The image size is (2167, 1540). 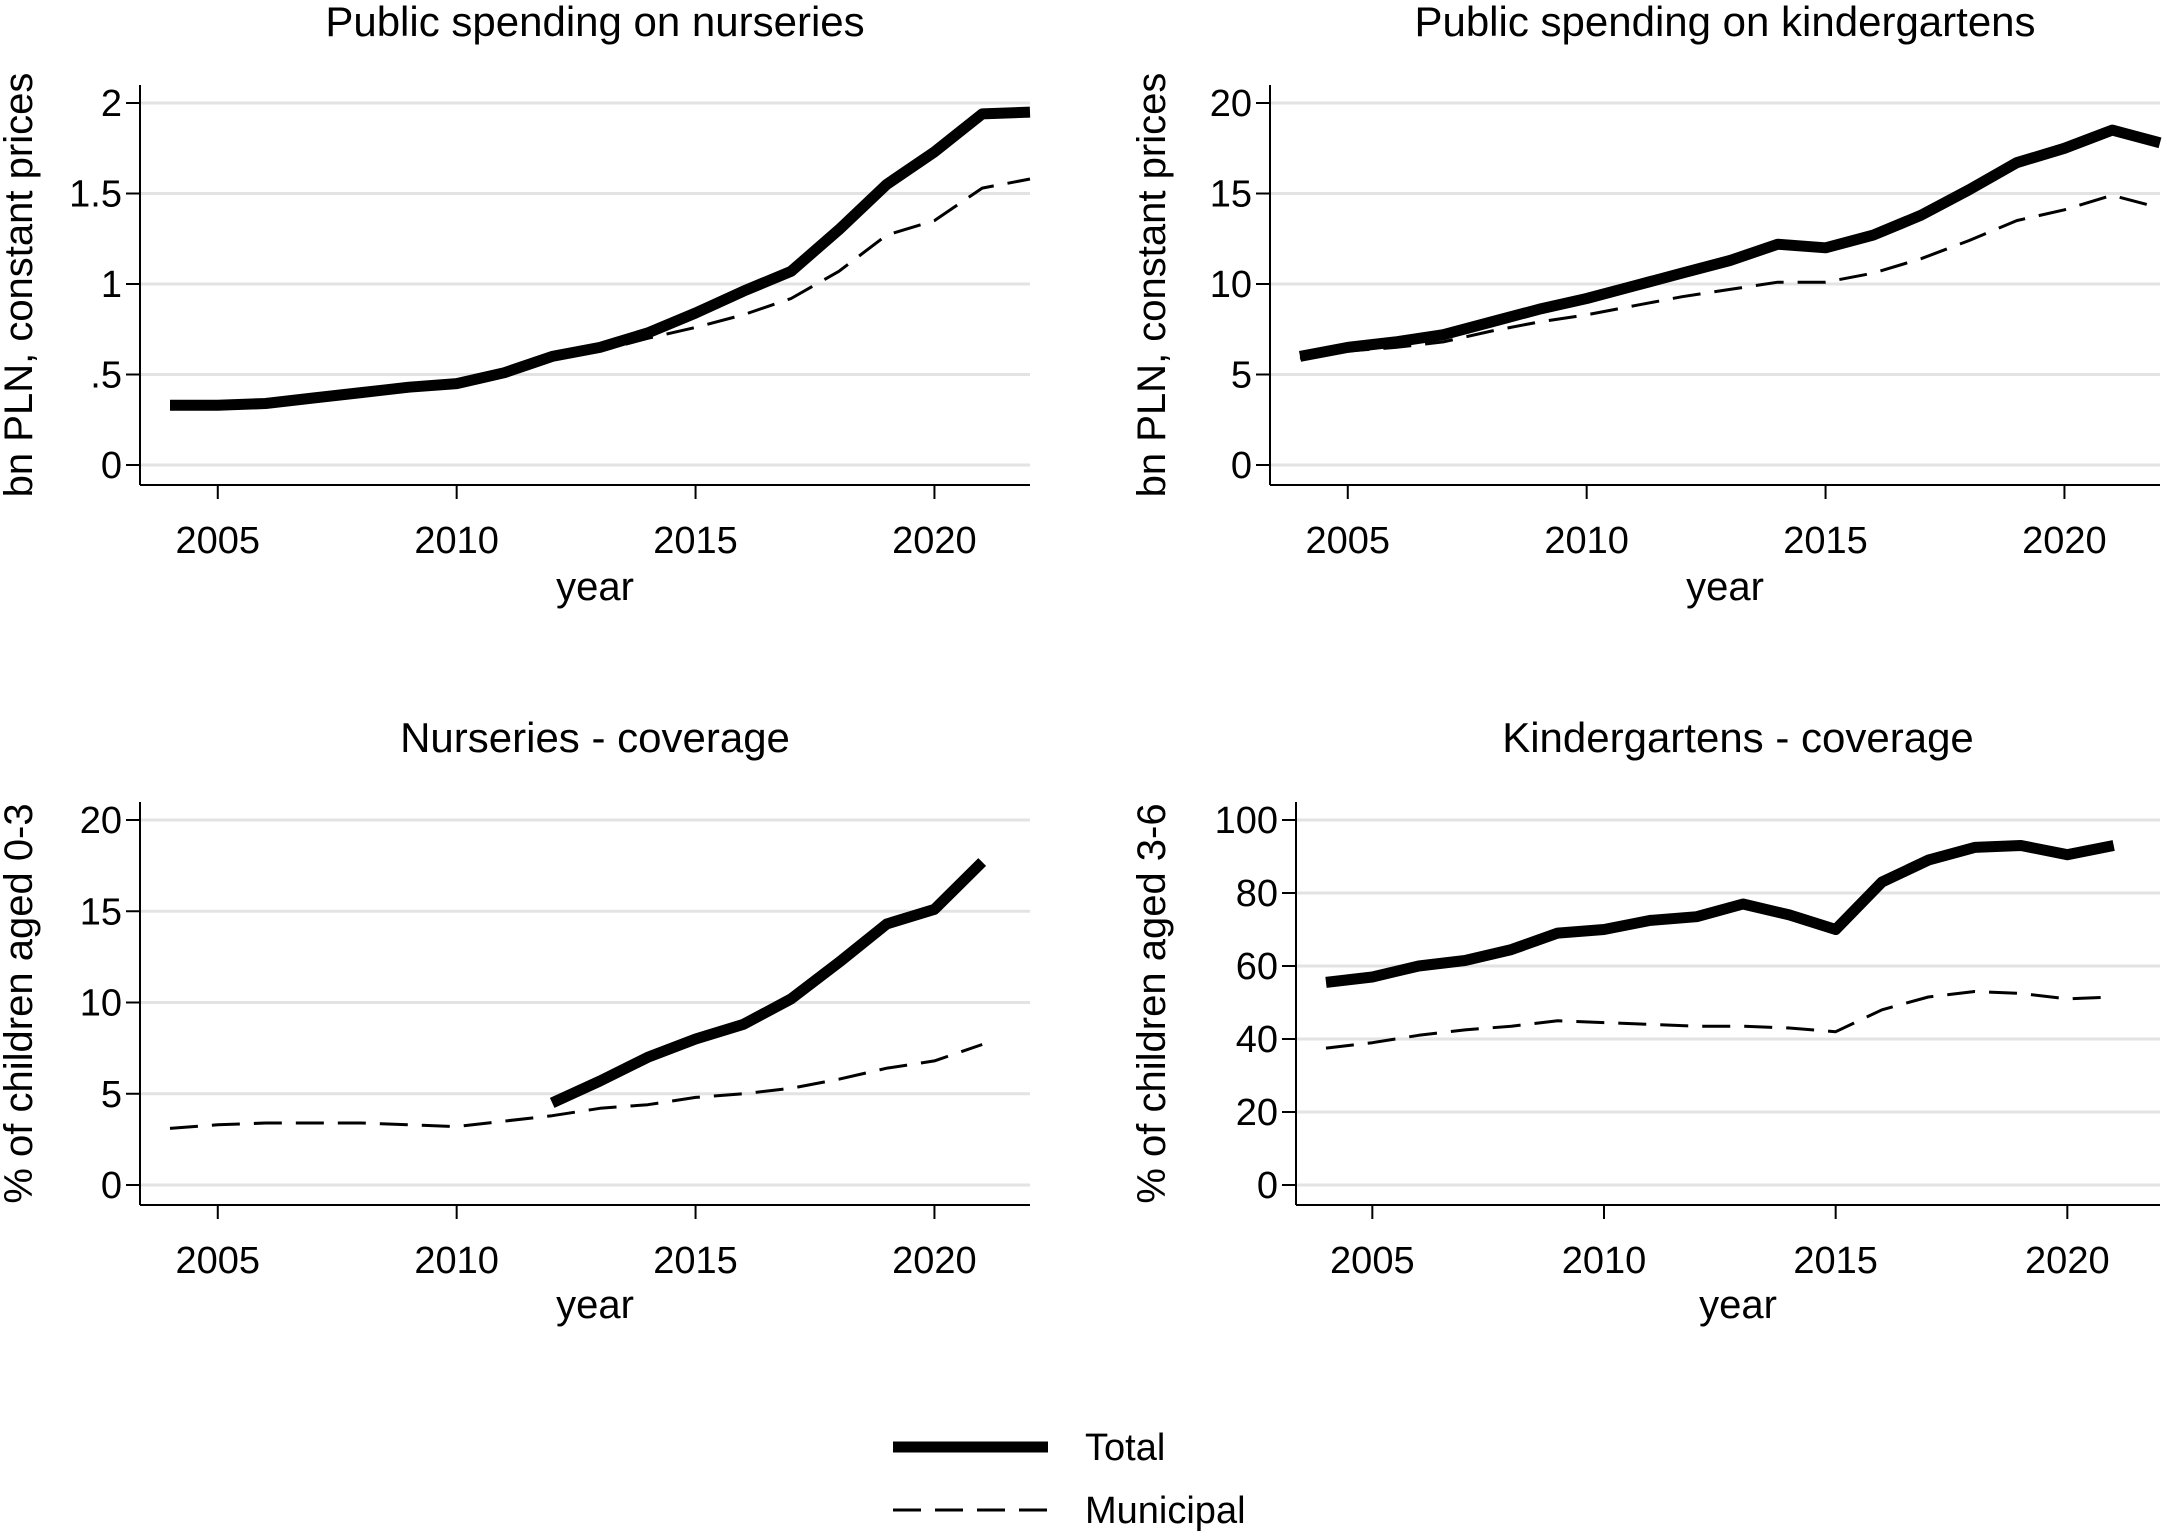 What do you see at coordinates (106, 376) in the screenshot?
I see `y-tick-label: .5` at bounding box center [106, 376].